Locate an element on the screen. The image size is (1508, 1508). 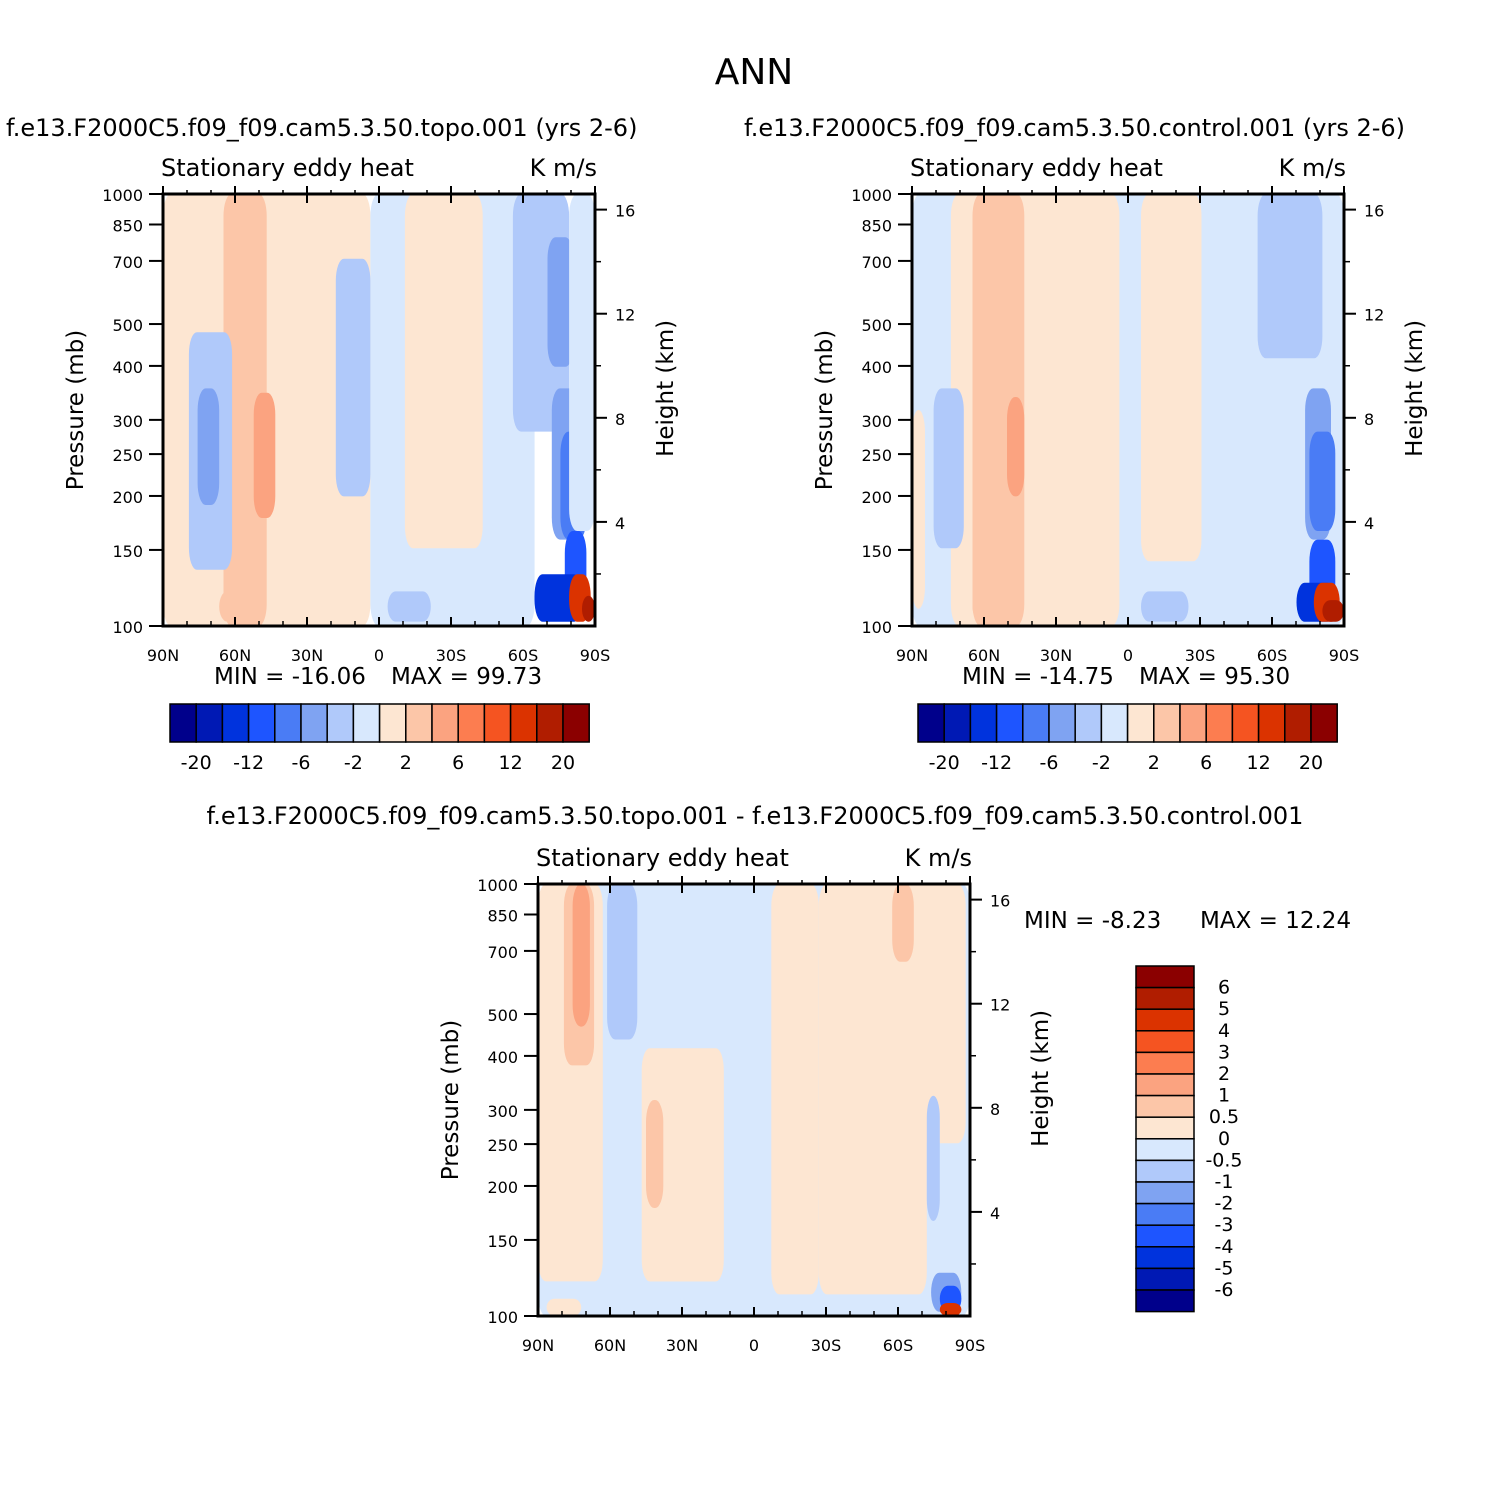
colorbar-label: -0.5 is located at coordinates (1223, 1160).